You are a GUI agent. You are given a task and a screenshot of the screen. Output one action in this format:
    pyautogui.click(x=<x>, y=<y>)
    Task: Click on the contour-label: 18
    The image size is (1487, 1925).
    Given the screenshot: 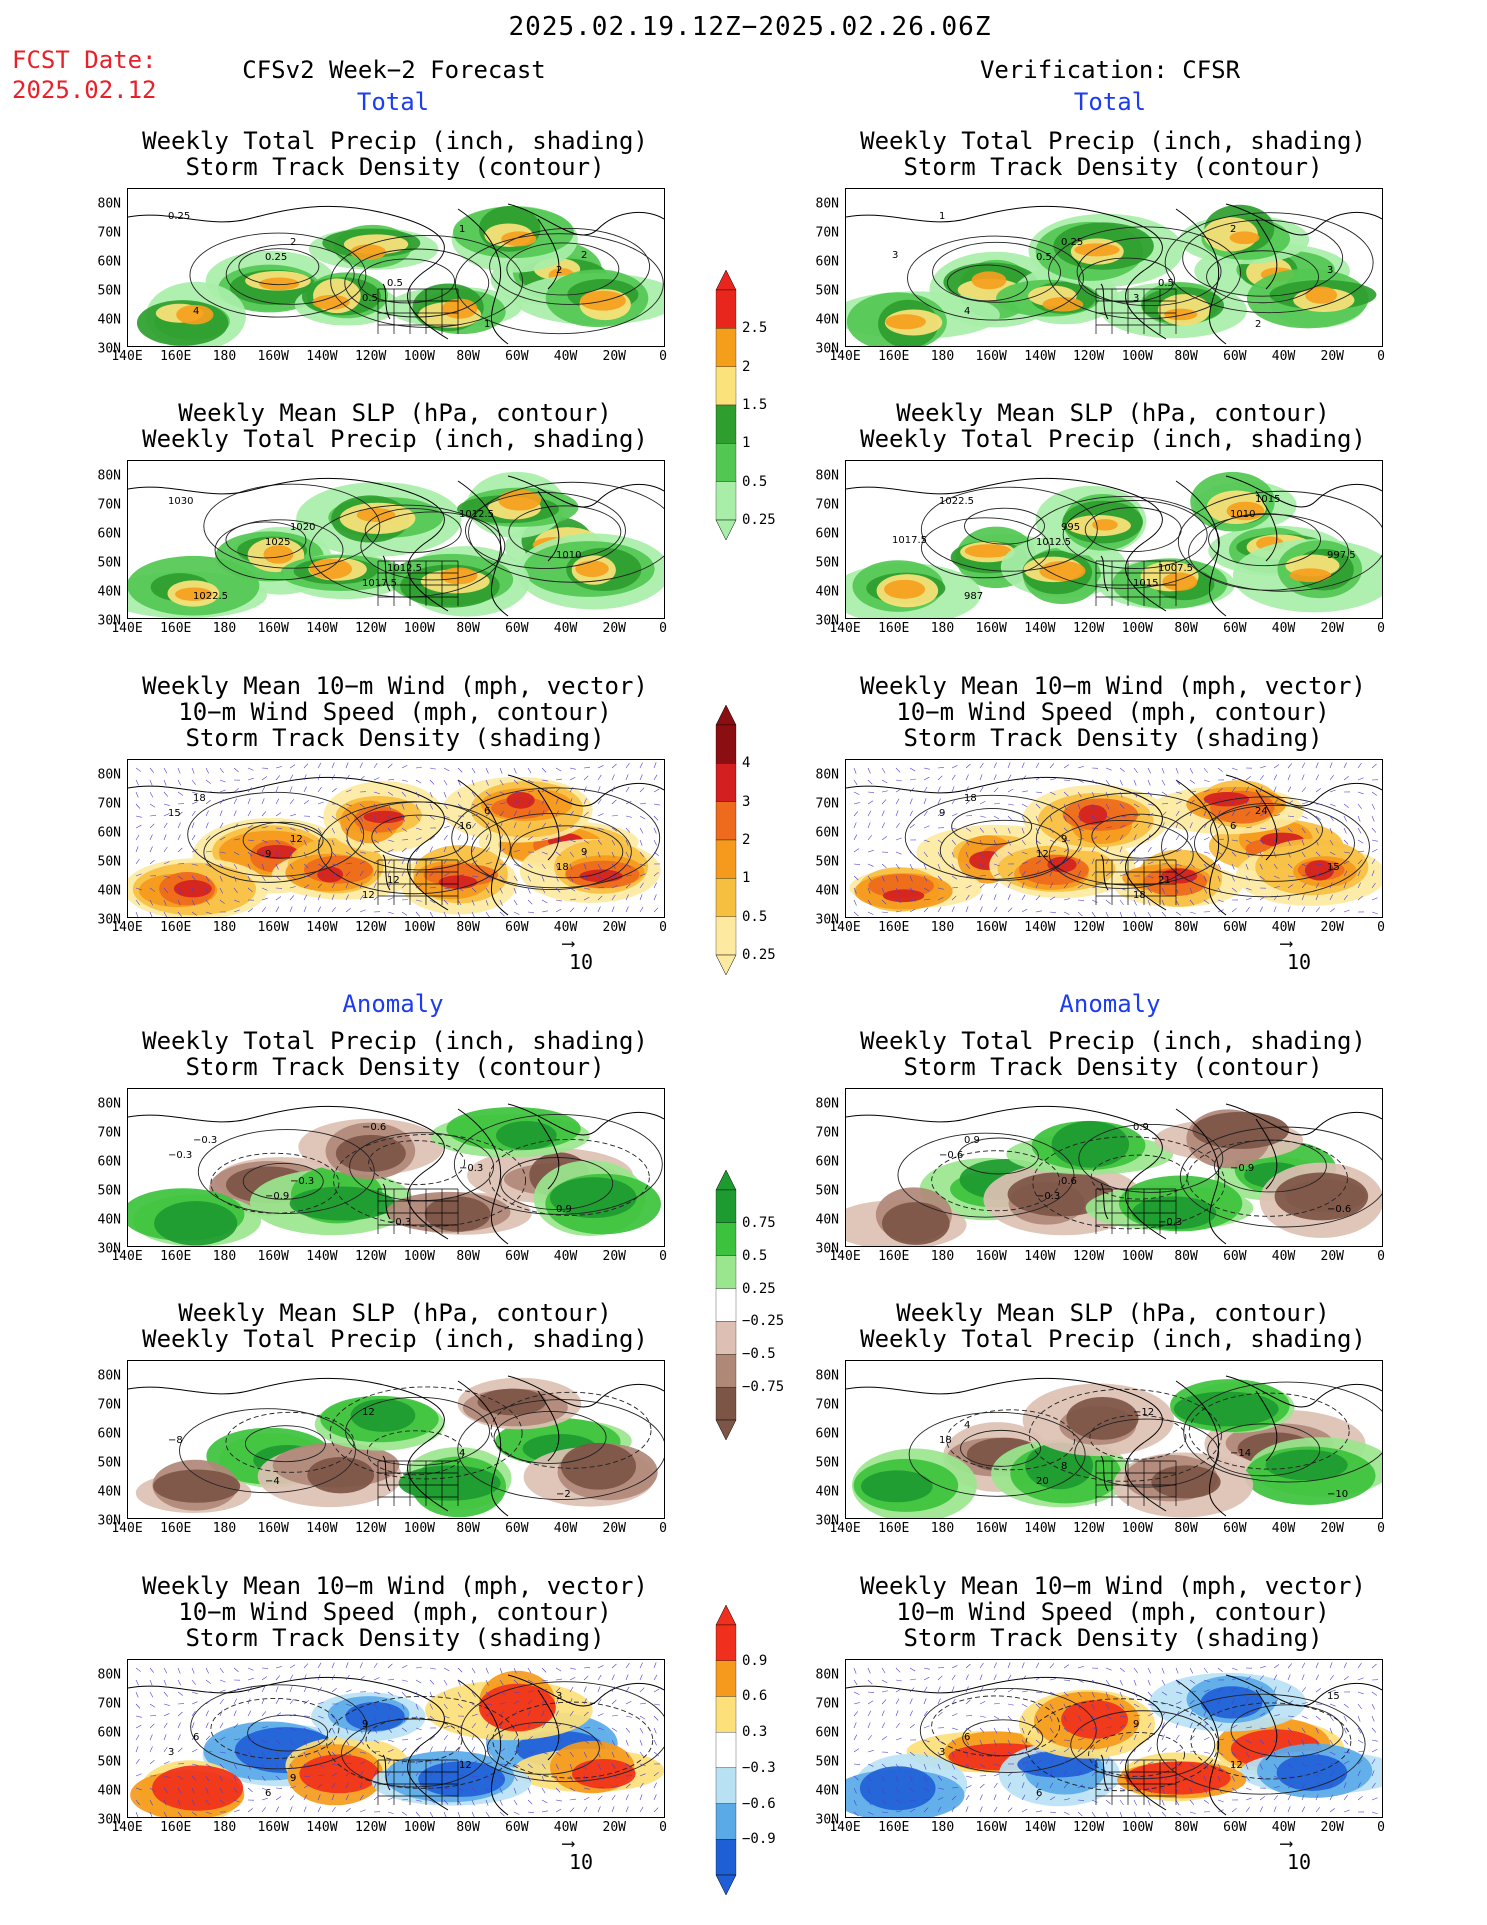 What is the action you would take?
    pyautogui.click(x=970, y=798)
    